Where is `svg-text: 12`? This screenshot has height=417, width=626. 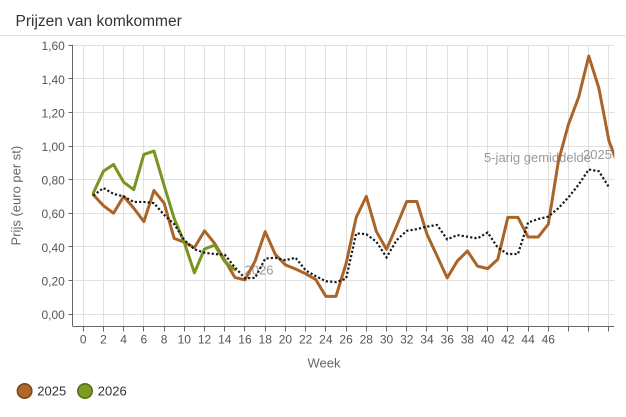
svg-text: 12 is located at coordinates (205, 340).